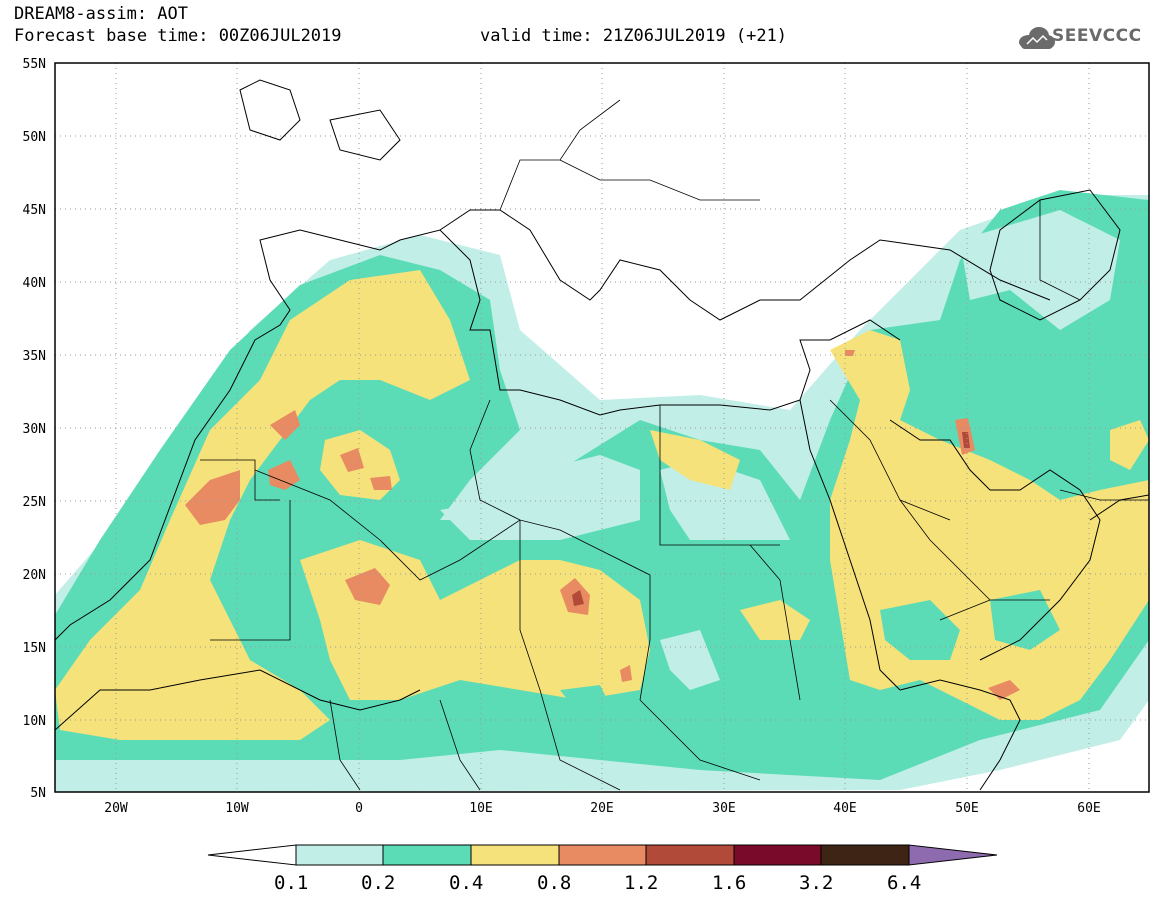 The height and width of the screenshot is (905, 1165). Describe the element at coordinates (291, 883) in the screenshot. I see `colorbar-label: 0.1` at that location.